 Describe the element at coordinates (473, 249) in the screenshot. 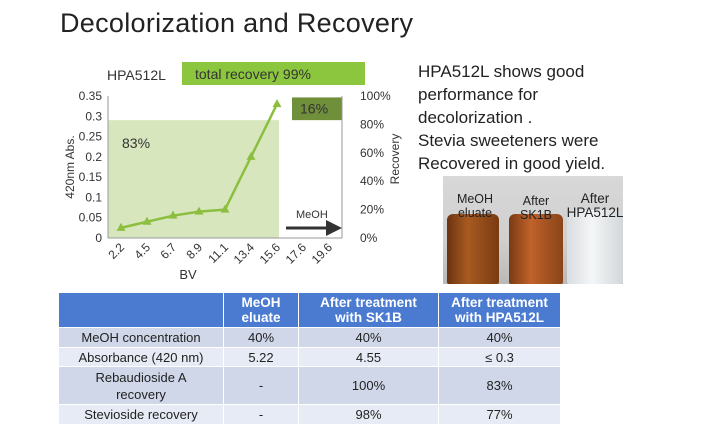

I see `bottle-meoh-eluate` at that location.